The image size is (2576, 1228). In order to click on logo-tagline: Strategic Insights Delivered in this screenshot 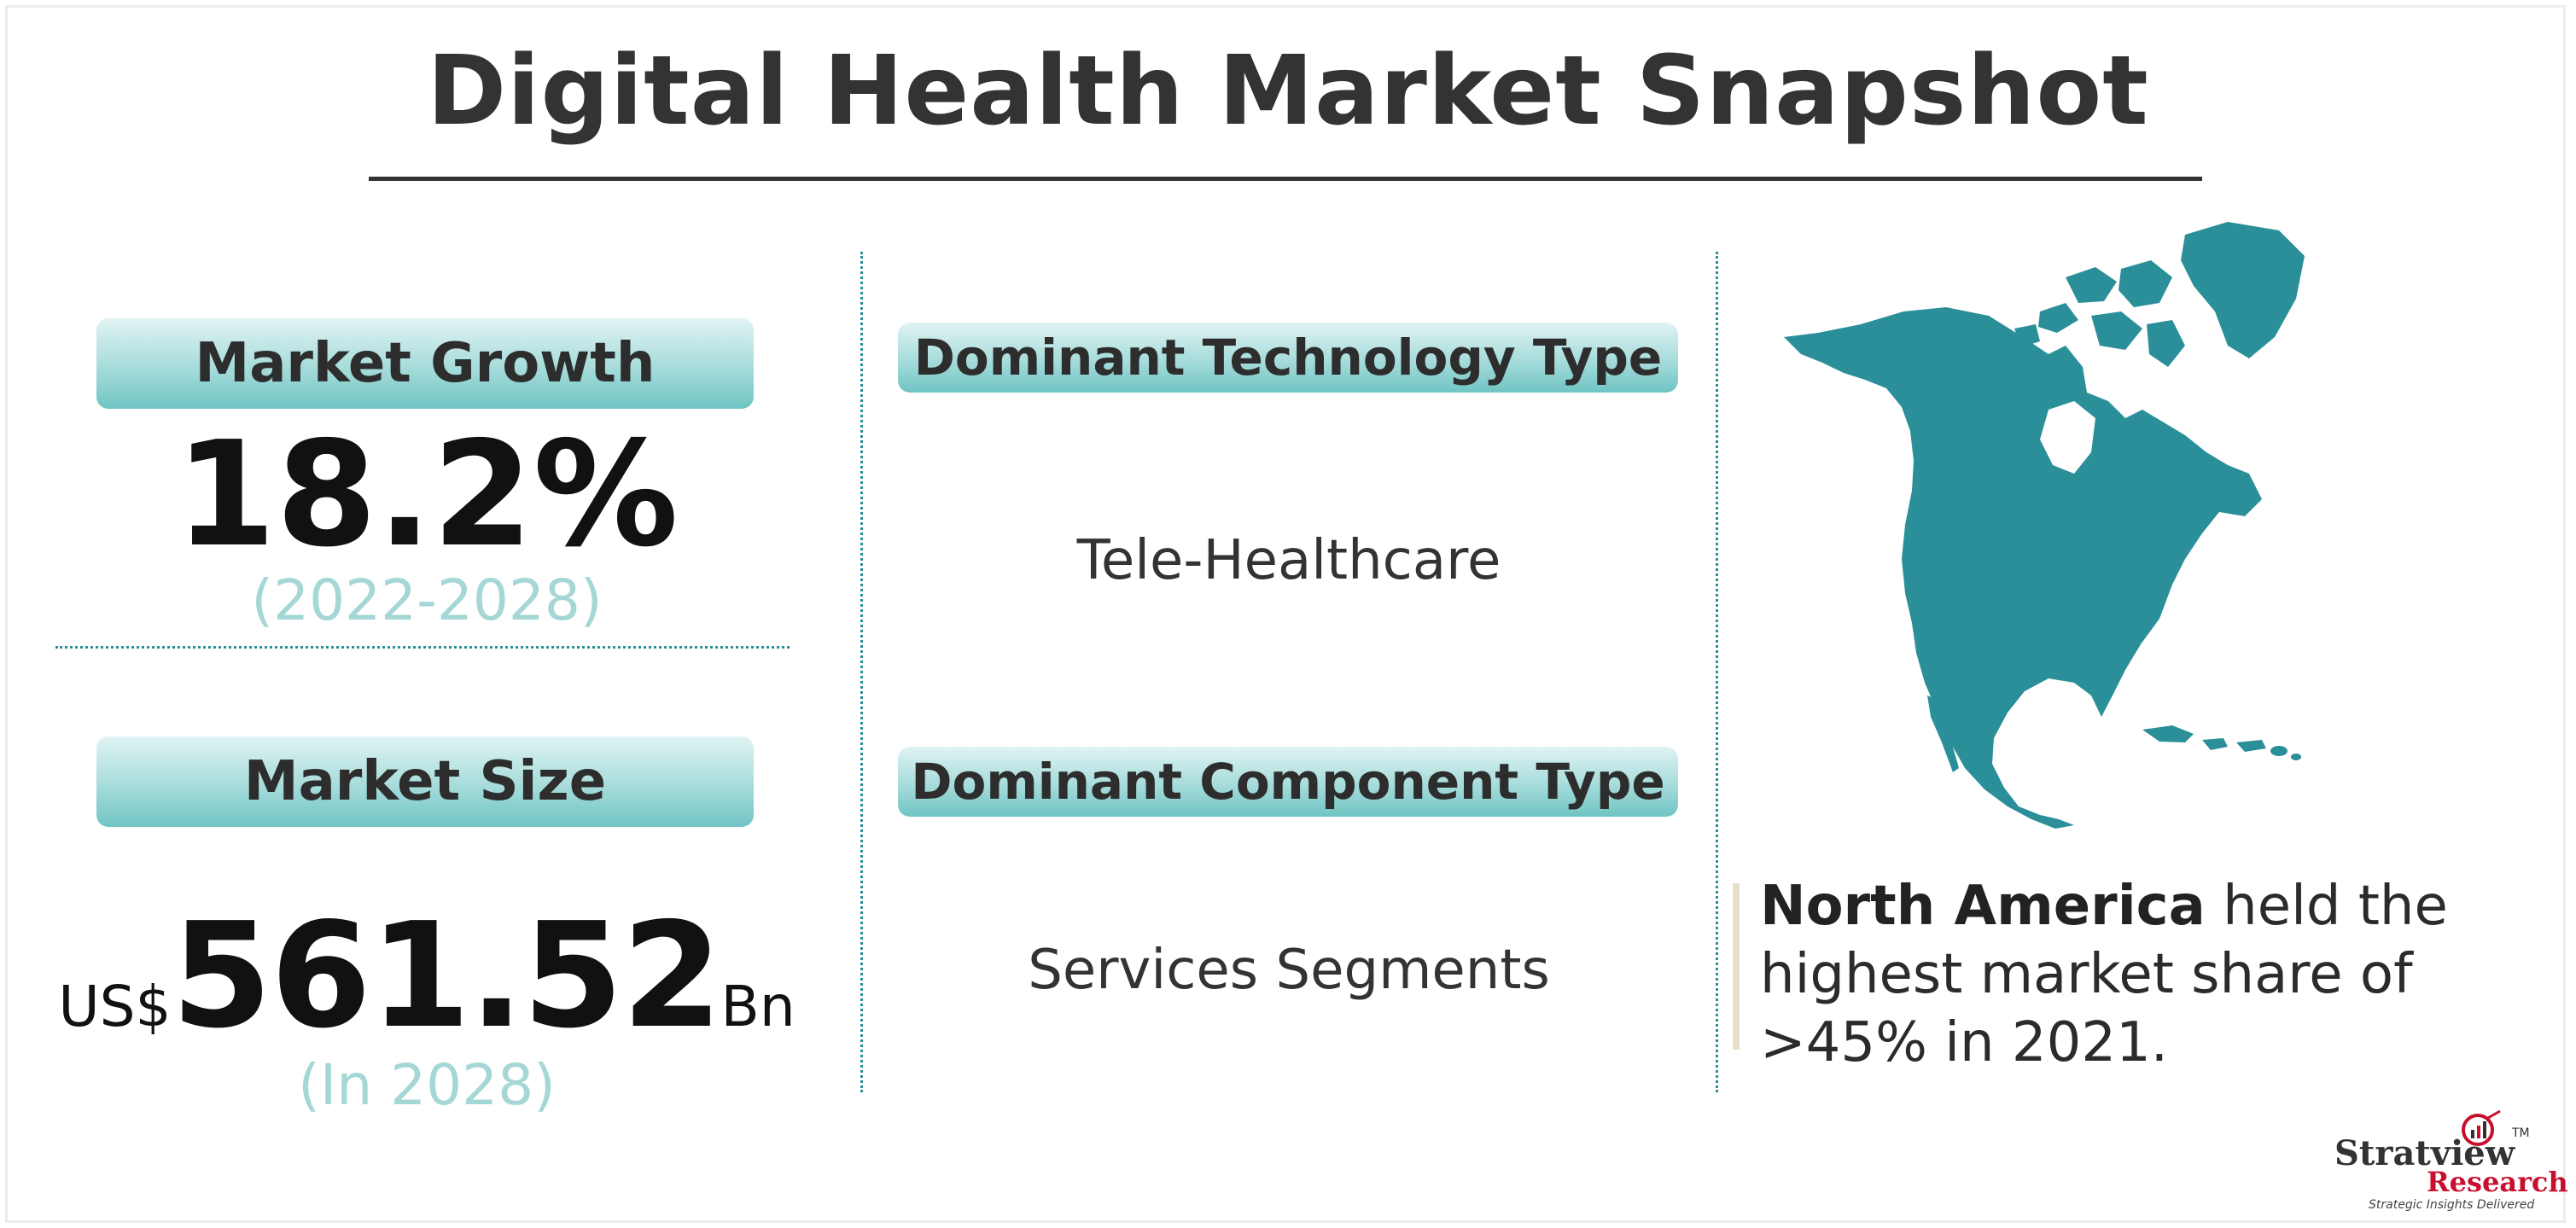, I will do `click(2452, 1205)`.